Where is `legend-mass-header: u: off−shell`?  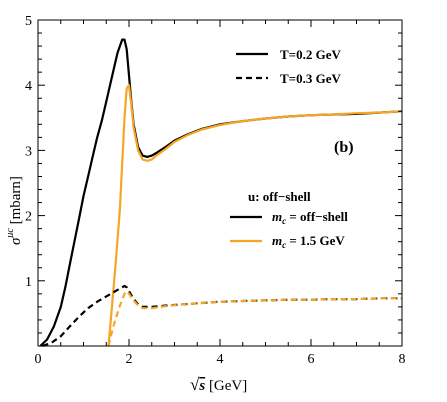 legend-mass-header: u: off−shell is located at coordinates (279, 196).